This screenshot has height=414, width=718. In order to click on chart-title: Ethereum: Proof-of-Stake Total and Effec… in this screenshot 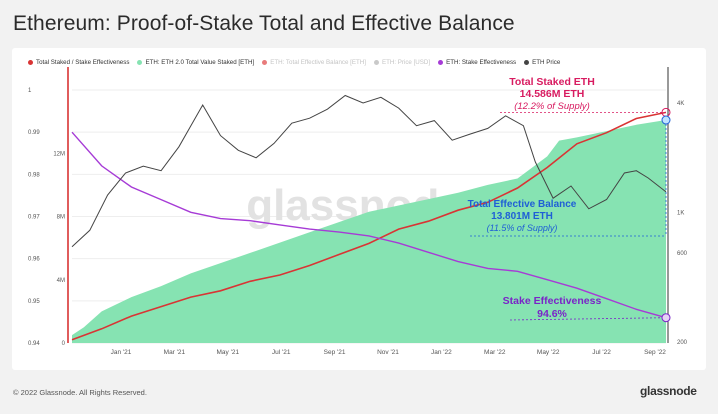, I will do `click(264, 23)`.